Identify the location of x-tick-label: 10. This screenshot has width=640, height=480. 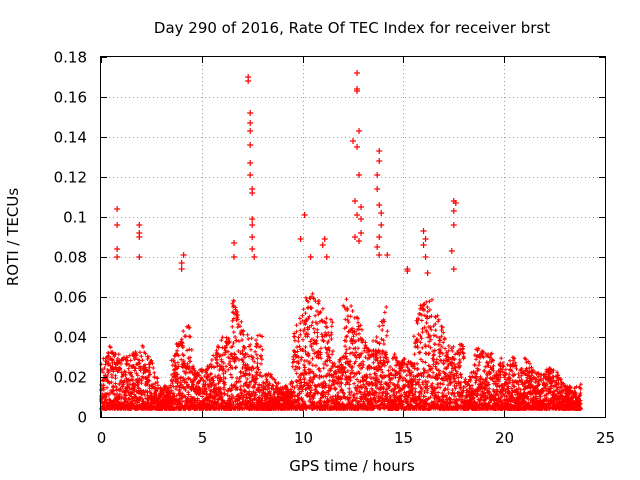
(303, 438).